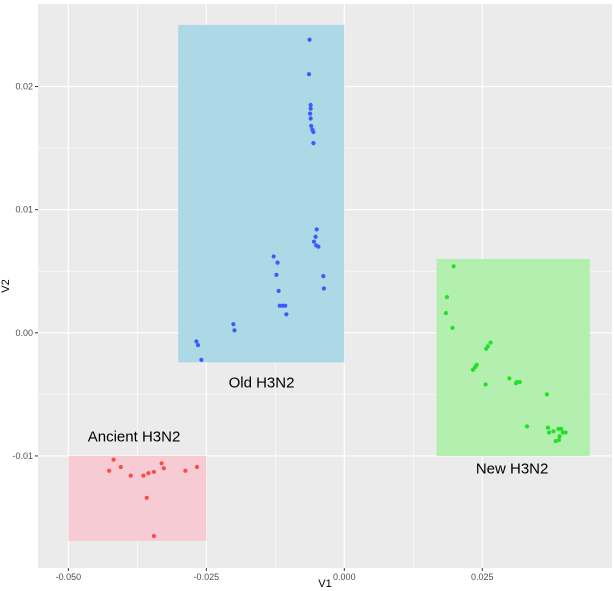  Describe the element at coordinates (24, 333) in the screenshot. I see `y-tick-label: 0.00` at that location.